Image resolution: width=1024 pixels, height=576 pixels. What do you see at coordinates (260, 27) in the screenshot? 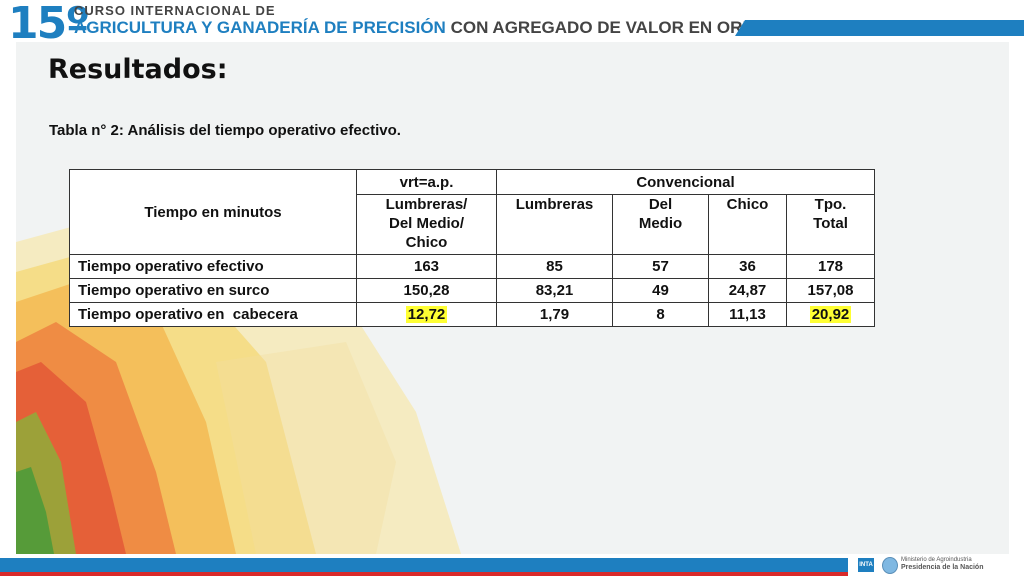
I see `course-title-main: AGRICULTURA Y GANADERÍA DE PRECISIÓN` at bounding box center [260, 27].